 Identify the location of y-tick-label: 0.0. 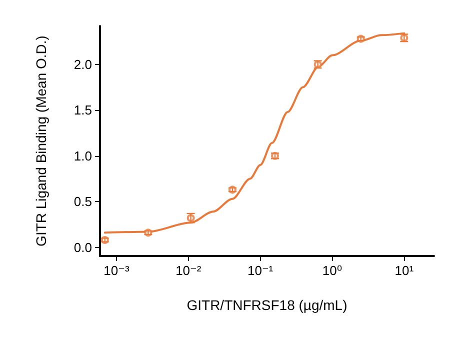
(83, 247).